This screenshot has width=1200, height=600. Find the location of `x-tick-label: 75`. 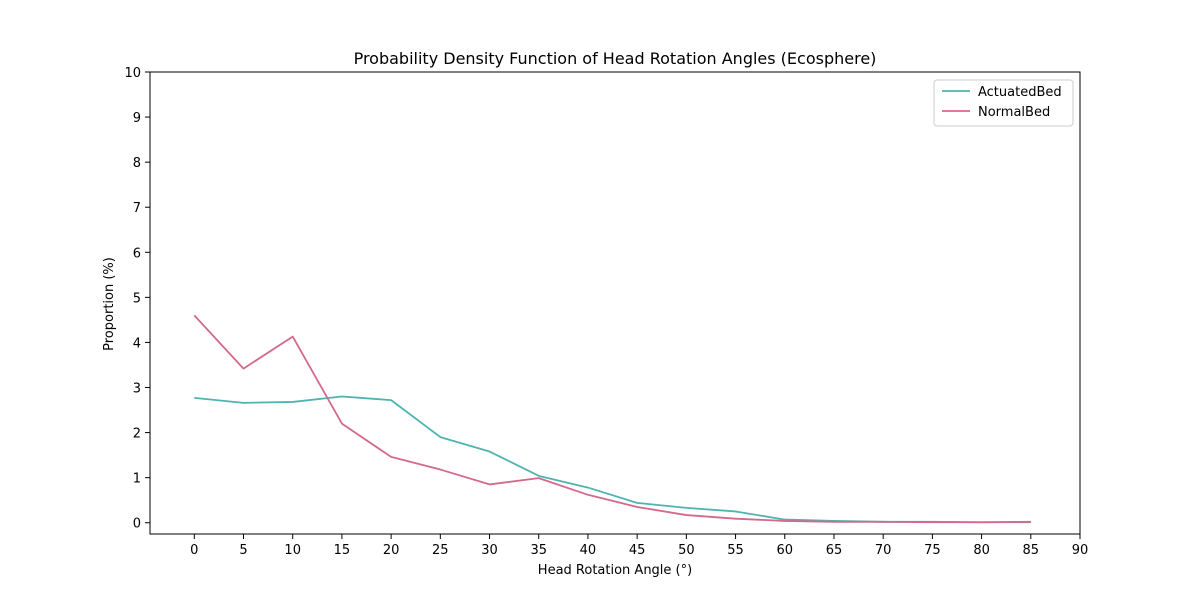

x-tick-label: 75 is located at coordinates (932, 550).